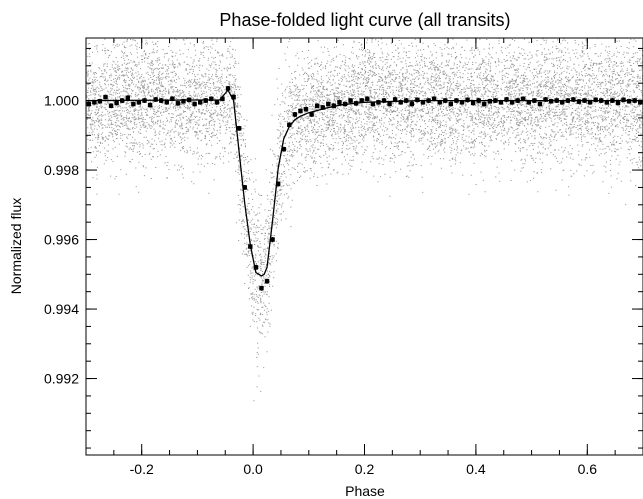 The image size is (643, 499). Describe the element at coordinates (142, 469) in the screenshot. I see `x-tick-label: -0.2` at that location.